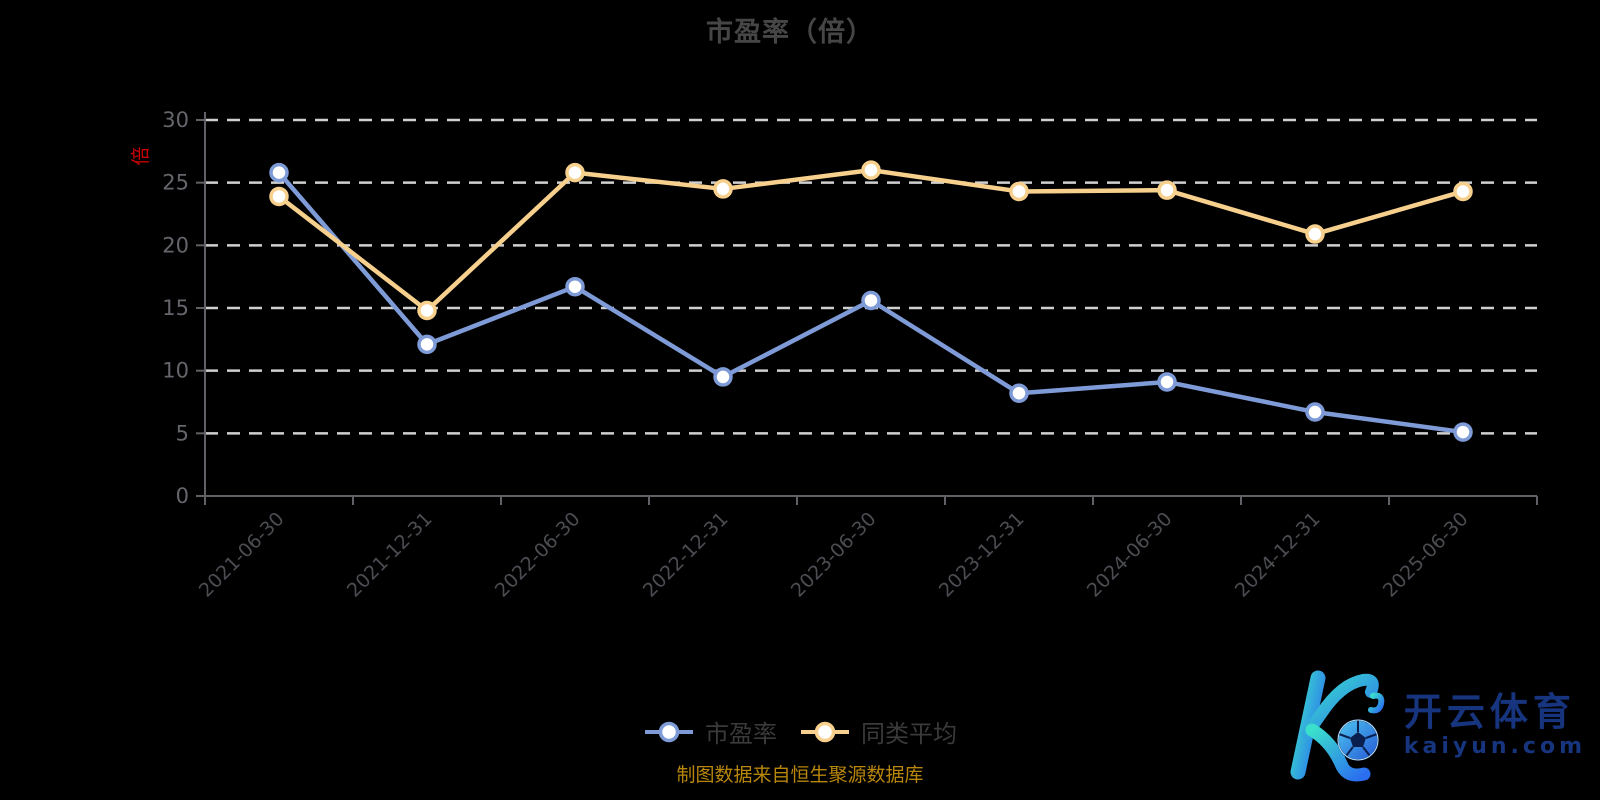 This screenshot has height=800, width=1600. What do you see at coordinates (1489, 711) in the screenshot?
I see `watermark-brand: 开云体育` at bounding box center [1489, 711].